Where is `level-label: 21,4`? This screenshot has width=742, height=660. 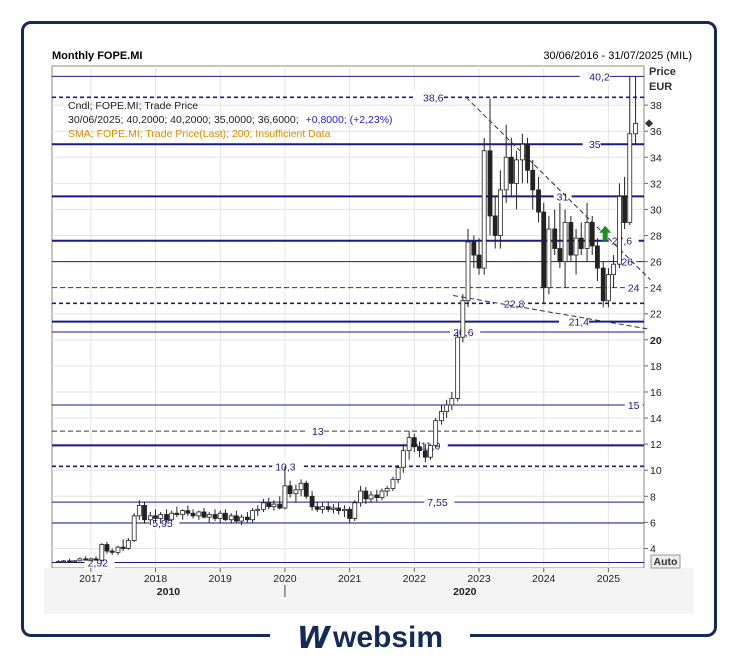
level-label: 21,4 is located at coordinates (579, 323).